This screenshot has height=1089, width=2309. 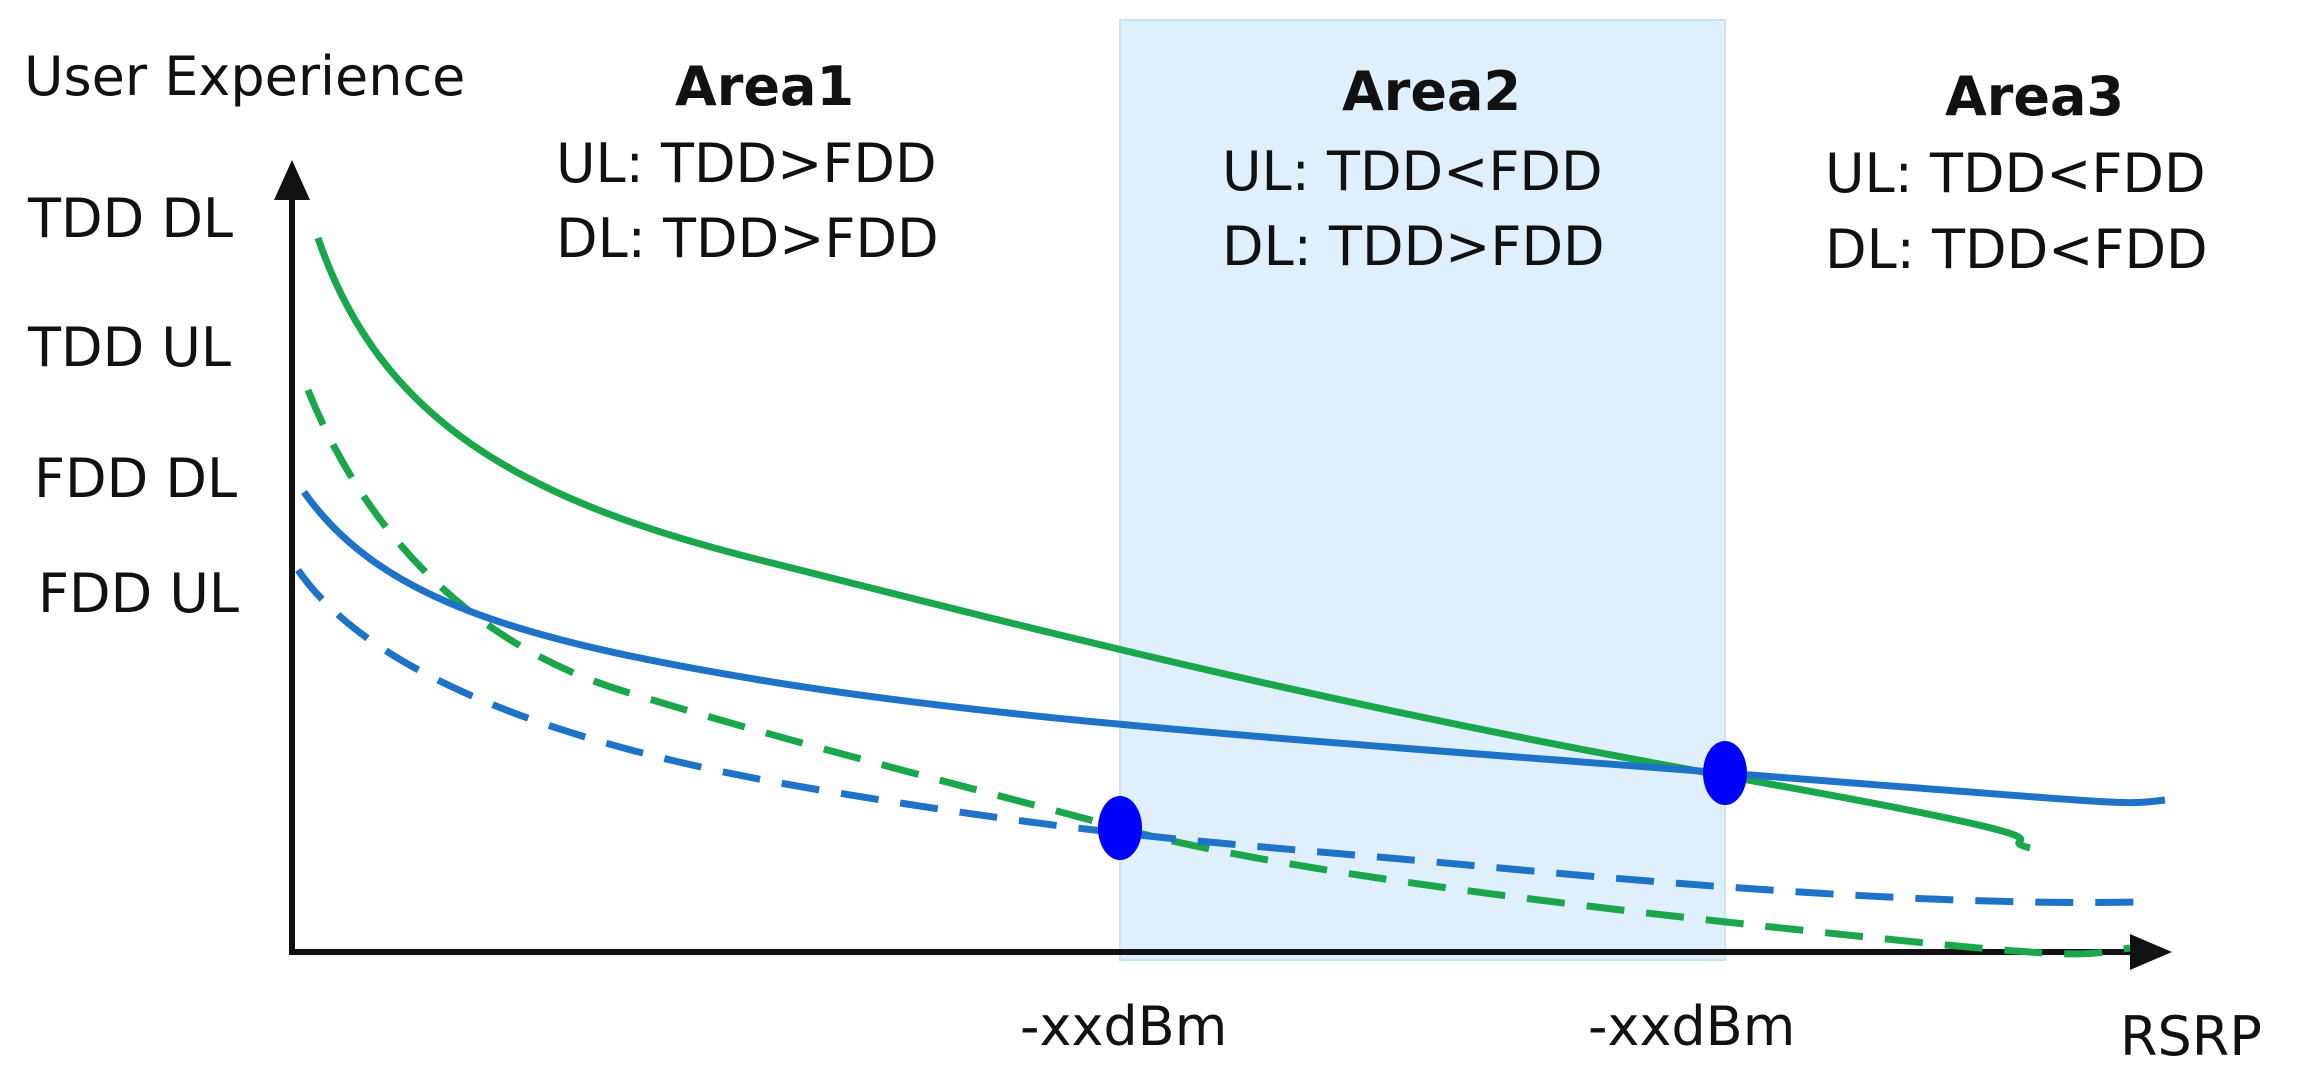 I want to click on region-title: Area1, so click(x=764, y=86).